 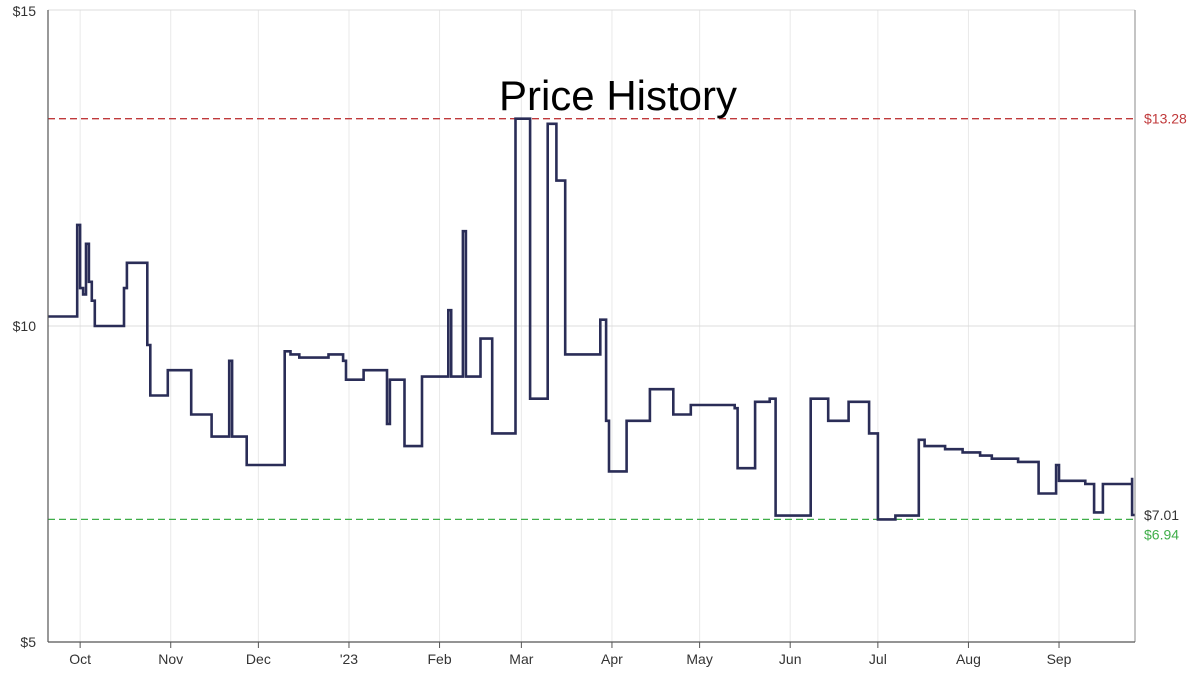 What do you see at coordinates (80, 659) in the screenshot?
I see `x-tick-label: Oct` at bounding box center [80, 659].